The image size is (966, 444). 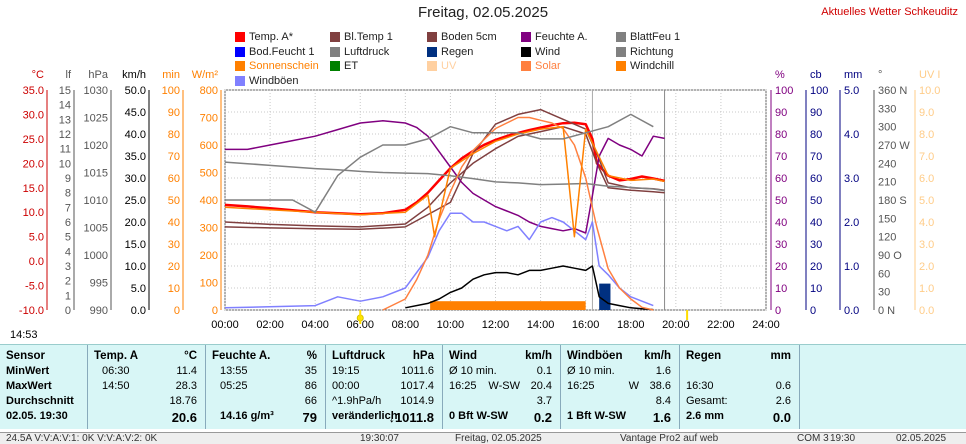 I want to click on legend-label: Windböen, so click(x=274, y=80).